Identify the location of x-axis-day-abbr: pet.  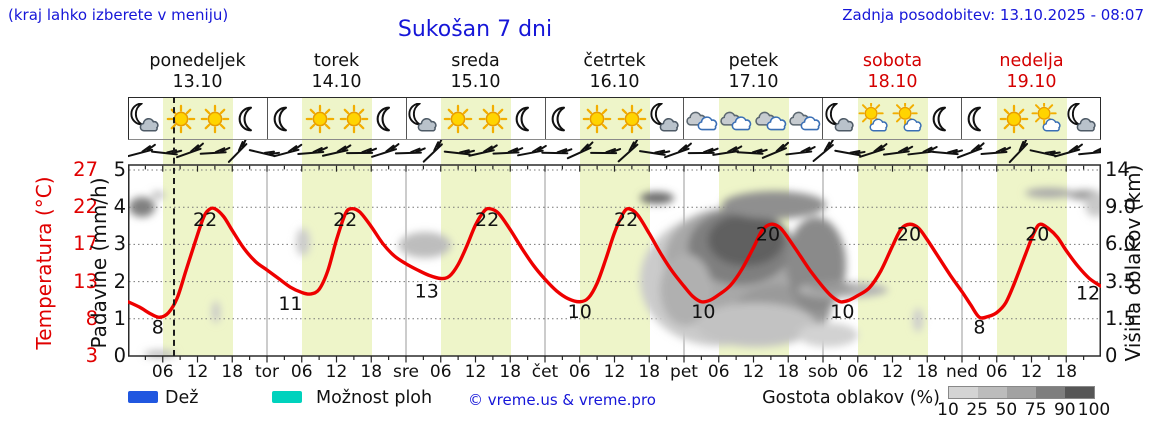
(684, 372).